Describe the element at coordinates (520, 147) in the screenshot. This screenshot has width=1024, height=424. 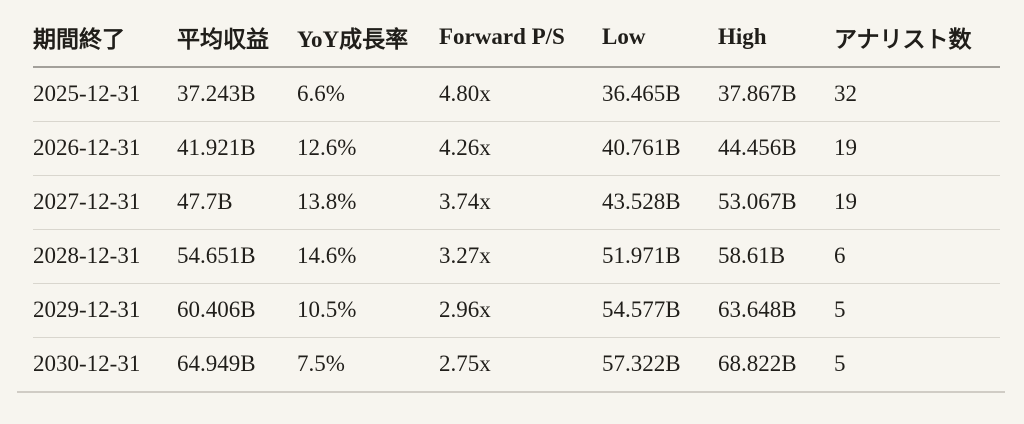
I see `cell-forward-ps: 4.26x` at that location.